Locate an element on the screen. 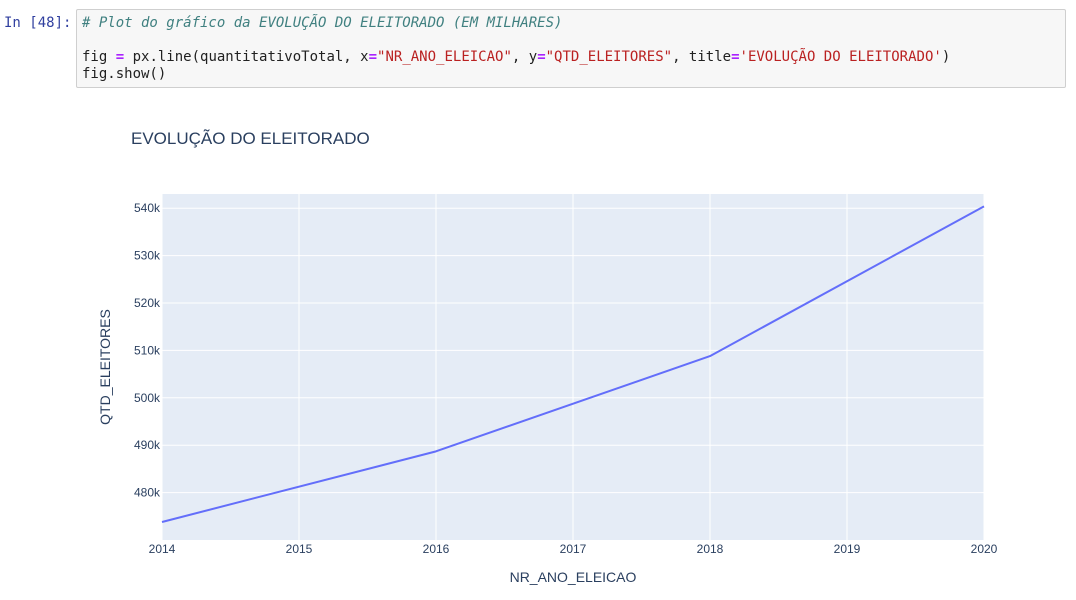 The image size is (1076, 600). y-tick-label: 500k is located at coordinates (147, 398).